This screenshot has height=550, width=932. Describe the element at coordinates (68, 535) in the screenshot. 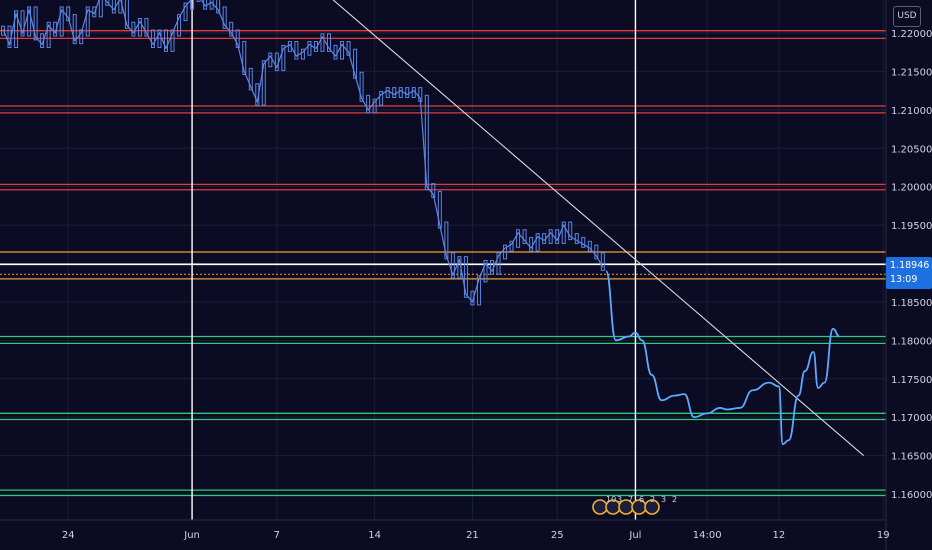

I see `x-tick-label: 24` at that location.